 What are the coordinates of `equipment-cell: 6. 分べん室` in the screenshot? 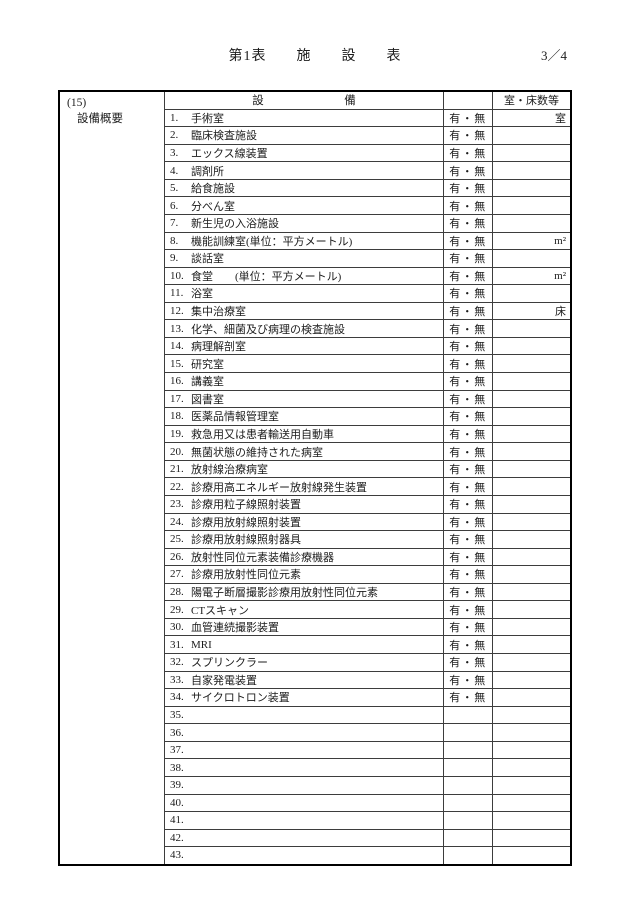 It's located at (304, 205).